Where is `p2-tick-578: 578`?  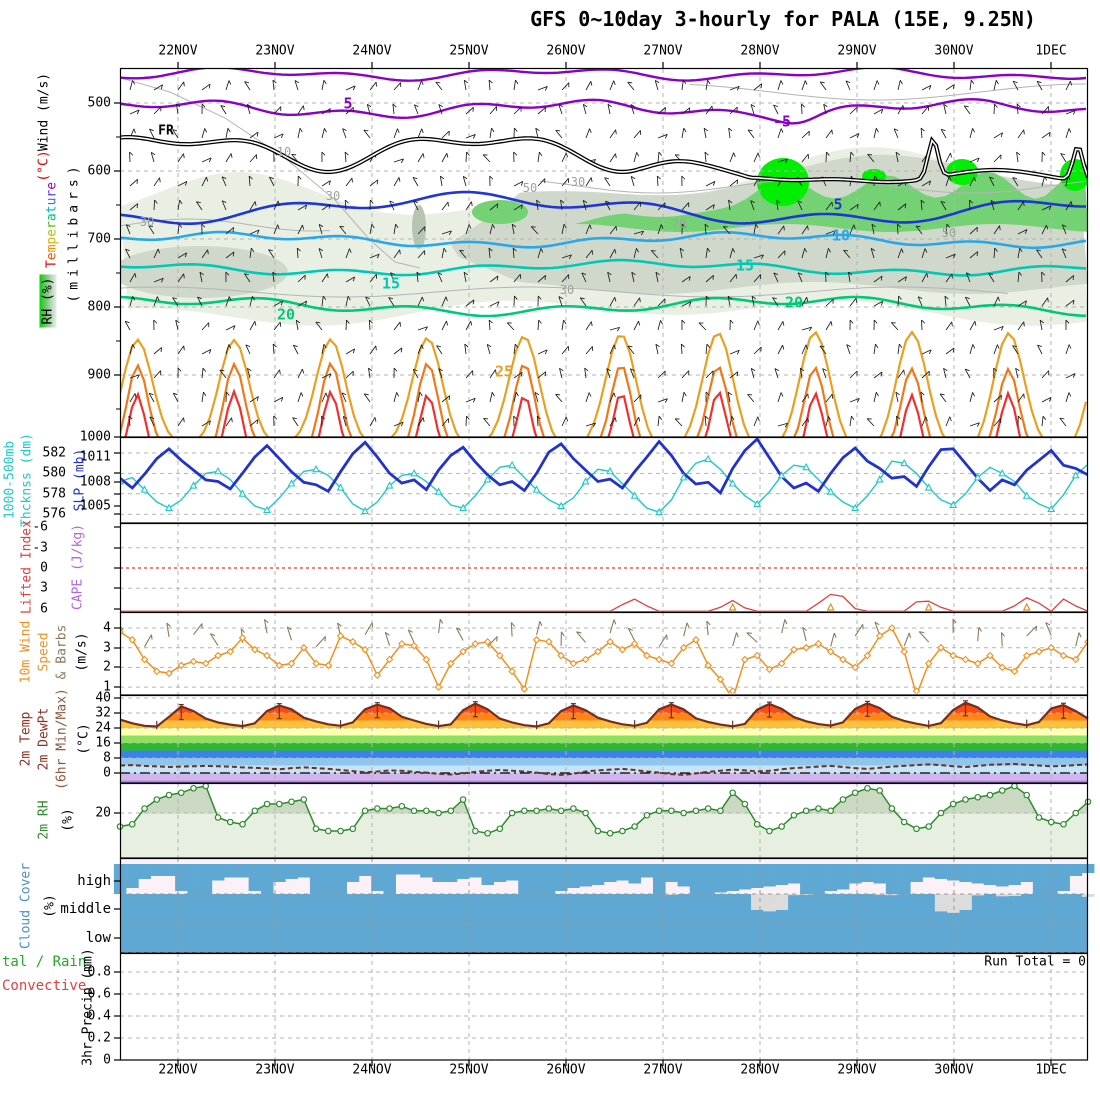 p2-tick-578: 578 is located at coordinates (54, 494).